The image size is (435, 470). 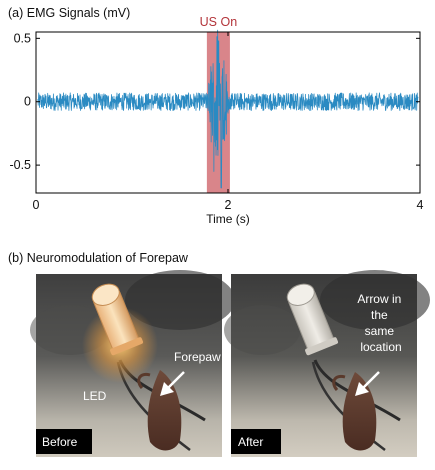 What do you see at coordinates (172, 383) in the screenshot?
I see `forepaw-arrow-icon` at bounding box center [172, 383].